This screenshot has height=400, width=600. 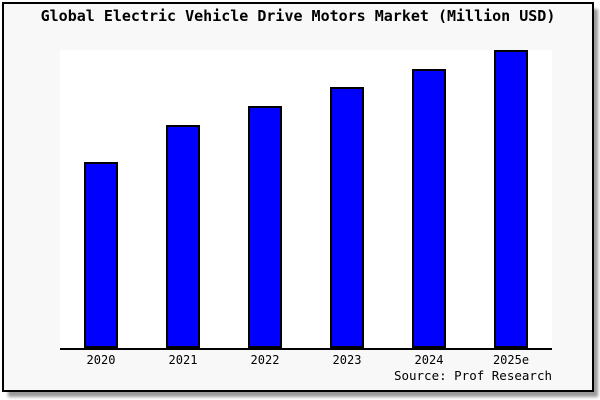 I want to click on bar-slot-2023, so click(x=347, y=199).